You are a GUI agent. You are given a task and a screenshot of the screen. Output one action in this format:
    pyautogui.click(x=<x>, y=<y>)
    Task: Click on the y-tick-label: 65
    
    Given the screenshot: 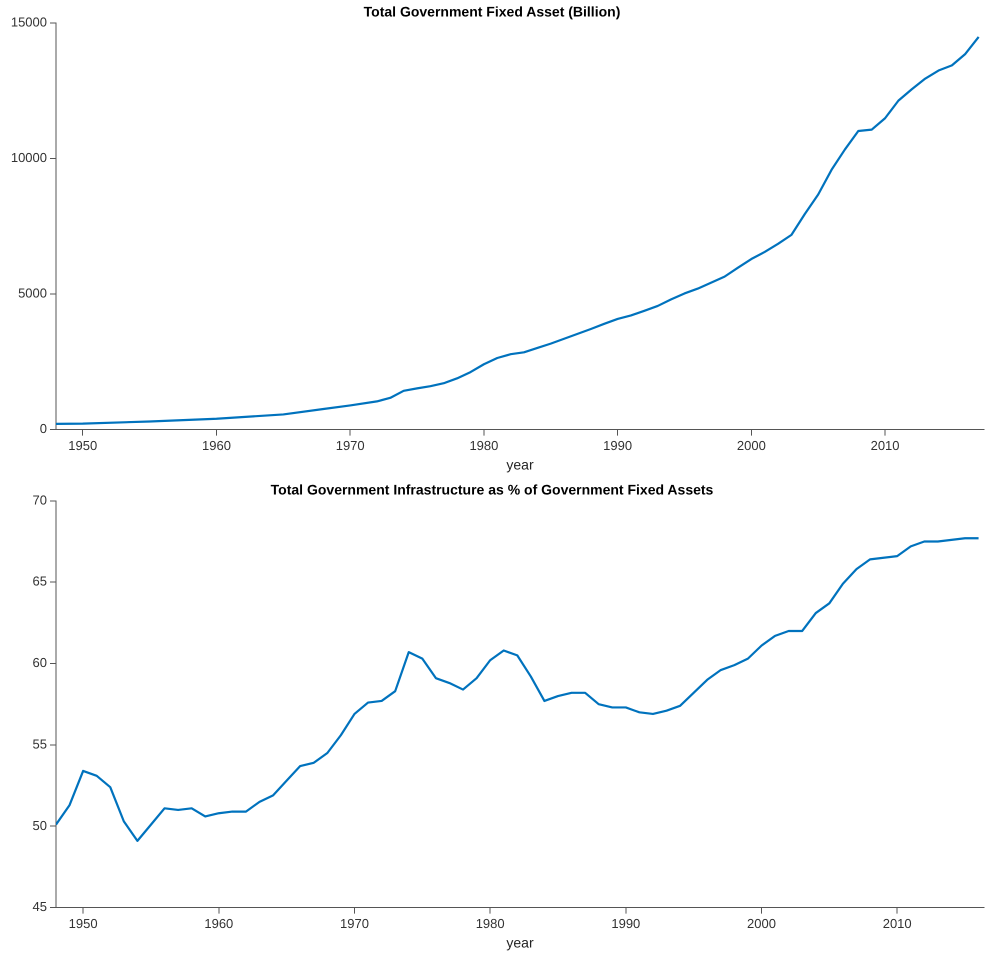 What is the action you would take?
    pyautogui.click(x=39, y=581)
    